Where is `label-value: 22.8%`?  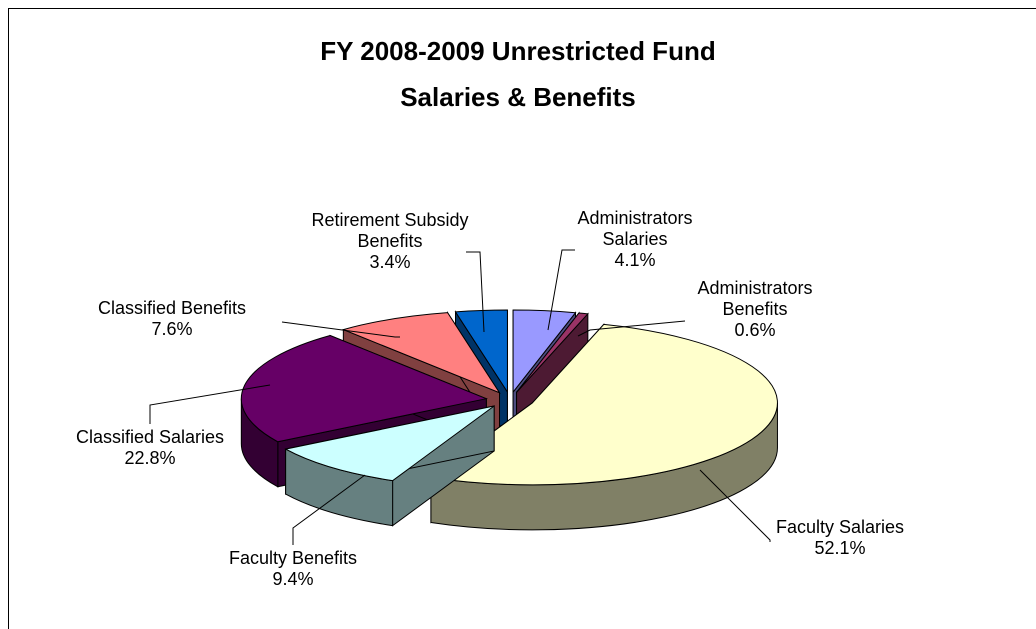 label-value: 22.8% is located at coordinates (150, 458).